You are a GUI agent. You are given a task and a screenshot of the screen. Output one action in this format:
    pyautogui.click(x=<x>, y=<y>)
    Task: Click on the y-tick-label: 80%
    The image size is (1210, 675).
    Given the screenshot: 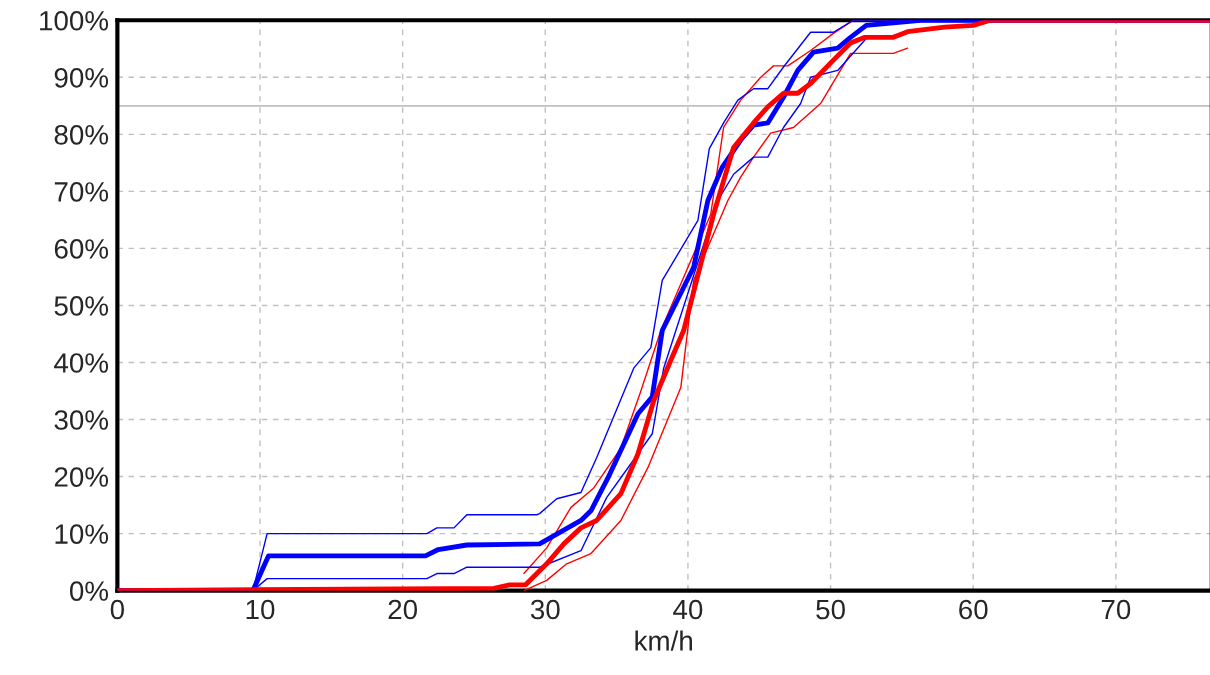 What is the action you would take?
    pyautogui.click(x=81, y=134)
    